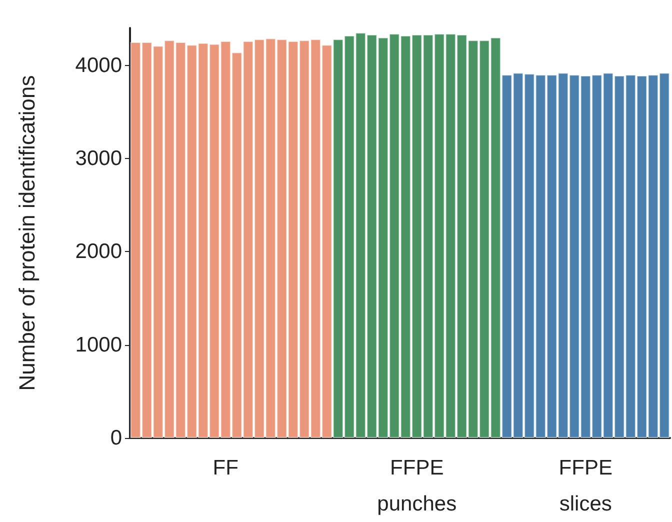 This screenshot has height=522, width=672. I want to click on y-tick-label: 0, so click(116, 438).